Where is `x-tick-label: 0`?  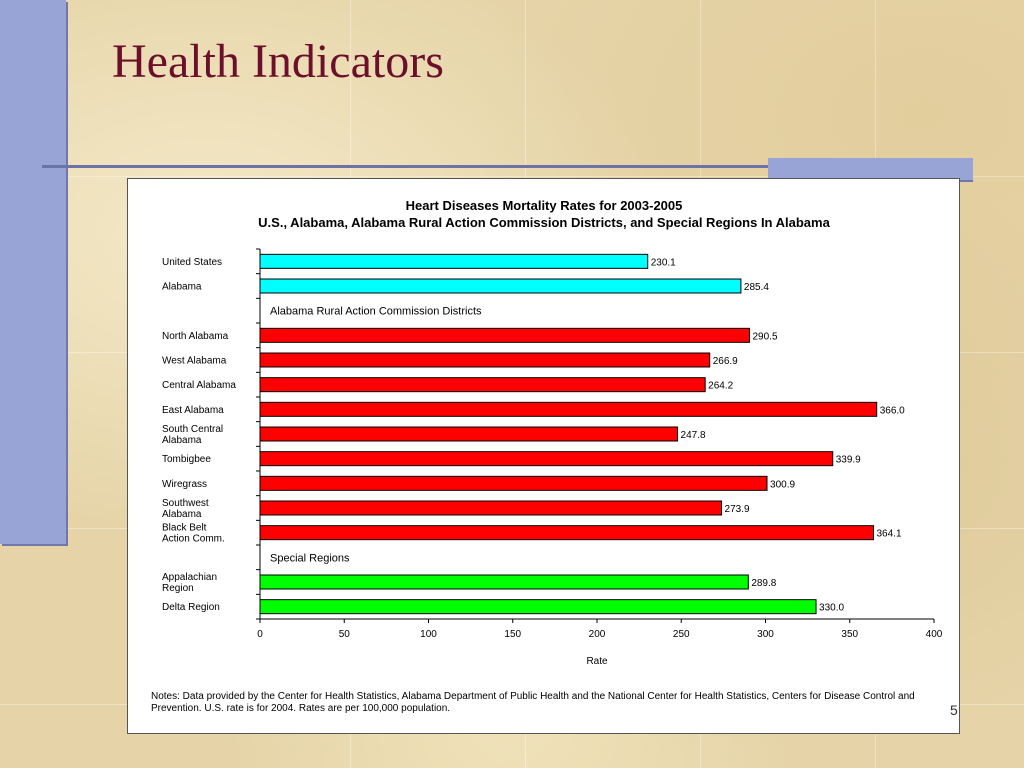 x-tick-label: 0 is located at coordinates (260, 634).